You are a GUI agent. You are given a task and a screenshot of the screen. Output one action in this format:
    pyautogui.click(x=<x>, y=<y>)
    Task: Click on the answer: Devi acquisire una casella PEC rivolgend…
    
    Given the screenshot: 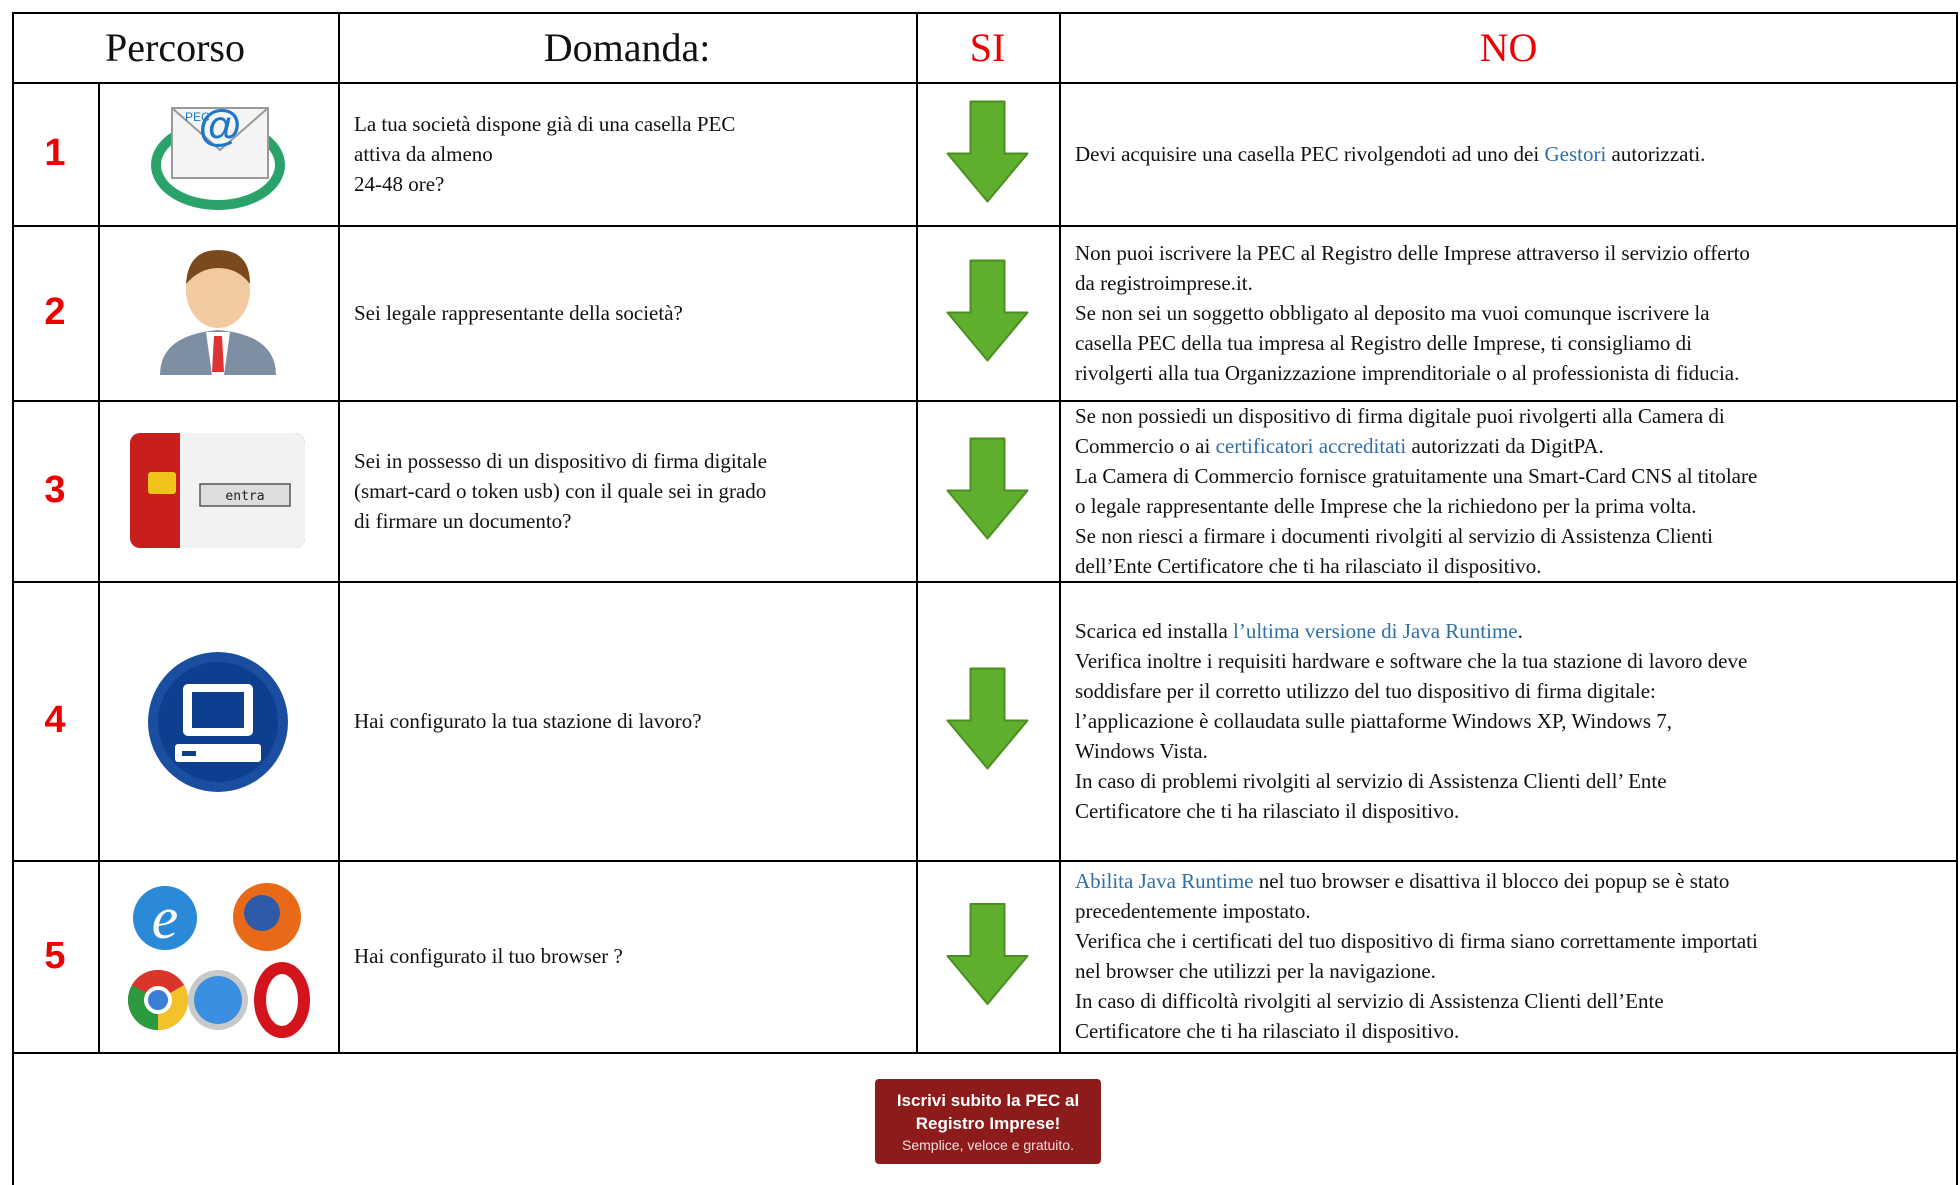 What is the action you would take?
    pyautogui.click(x=1508, y=153)
    